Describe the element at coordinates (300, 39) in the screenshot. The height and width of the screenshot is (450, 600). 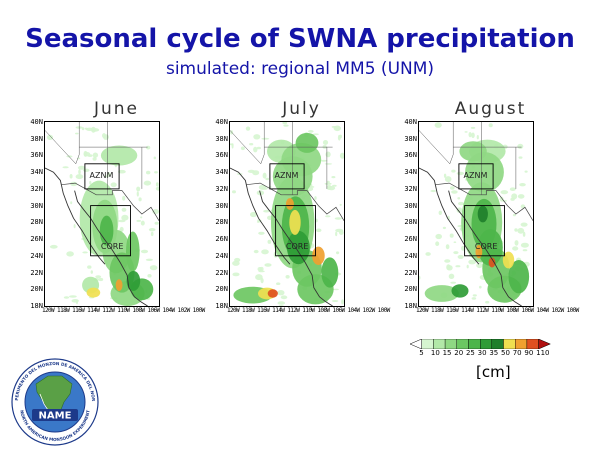
I see `page-title: Seasonal cycle of SWNA precipitation` at that location.